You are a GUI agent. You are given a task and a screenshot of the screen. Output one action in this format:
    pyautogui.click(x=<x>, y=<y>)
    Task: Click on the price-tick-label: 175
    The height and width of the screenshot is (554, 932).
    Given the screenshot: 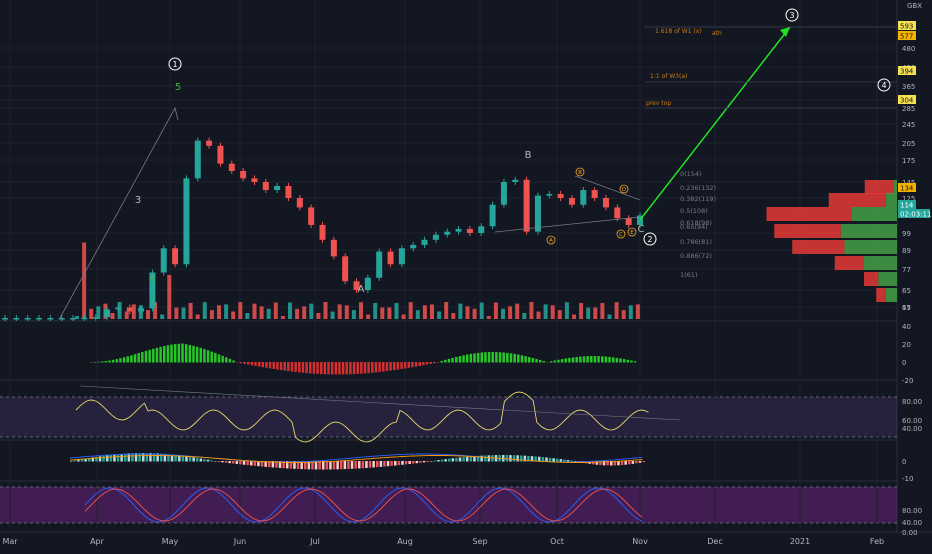 What is the action you would take?
    pyautogui.click(x=908, y=161)
    